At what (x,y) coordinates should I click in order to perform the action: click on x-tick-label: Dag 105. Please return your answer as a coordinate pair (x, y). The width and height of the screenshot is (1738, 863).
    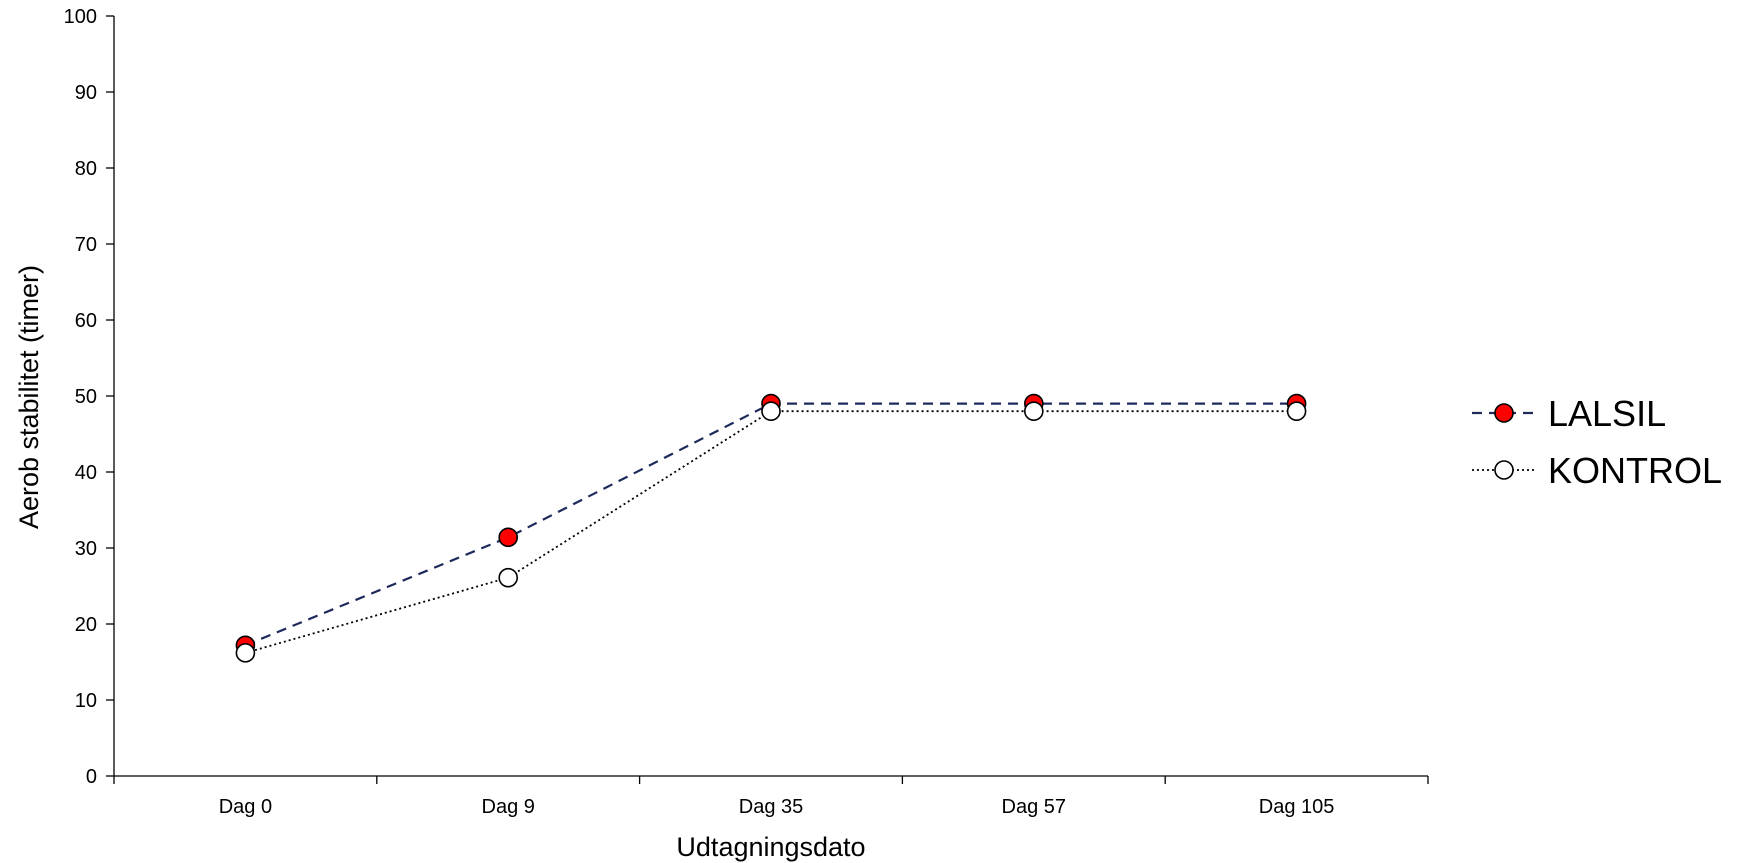
    Looking at the image, I should click on (1297, 807).